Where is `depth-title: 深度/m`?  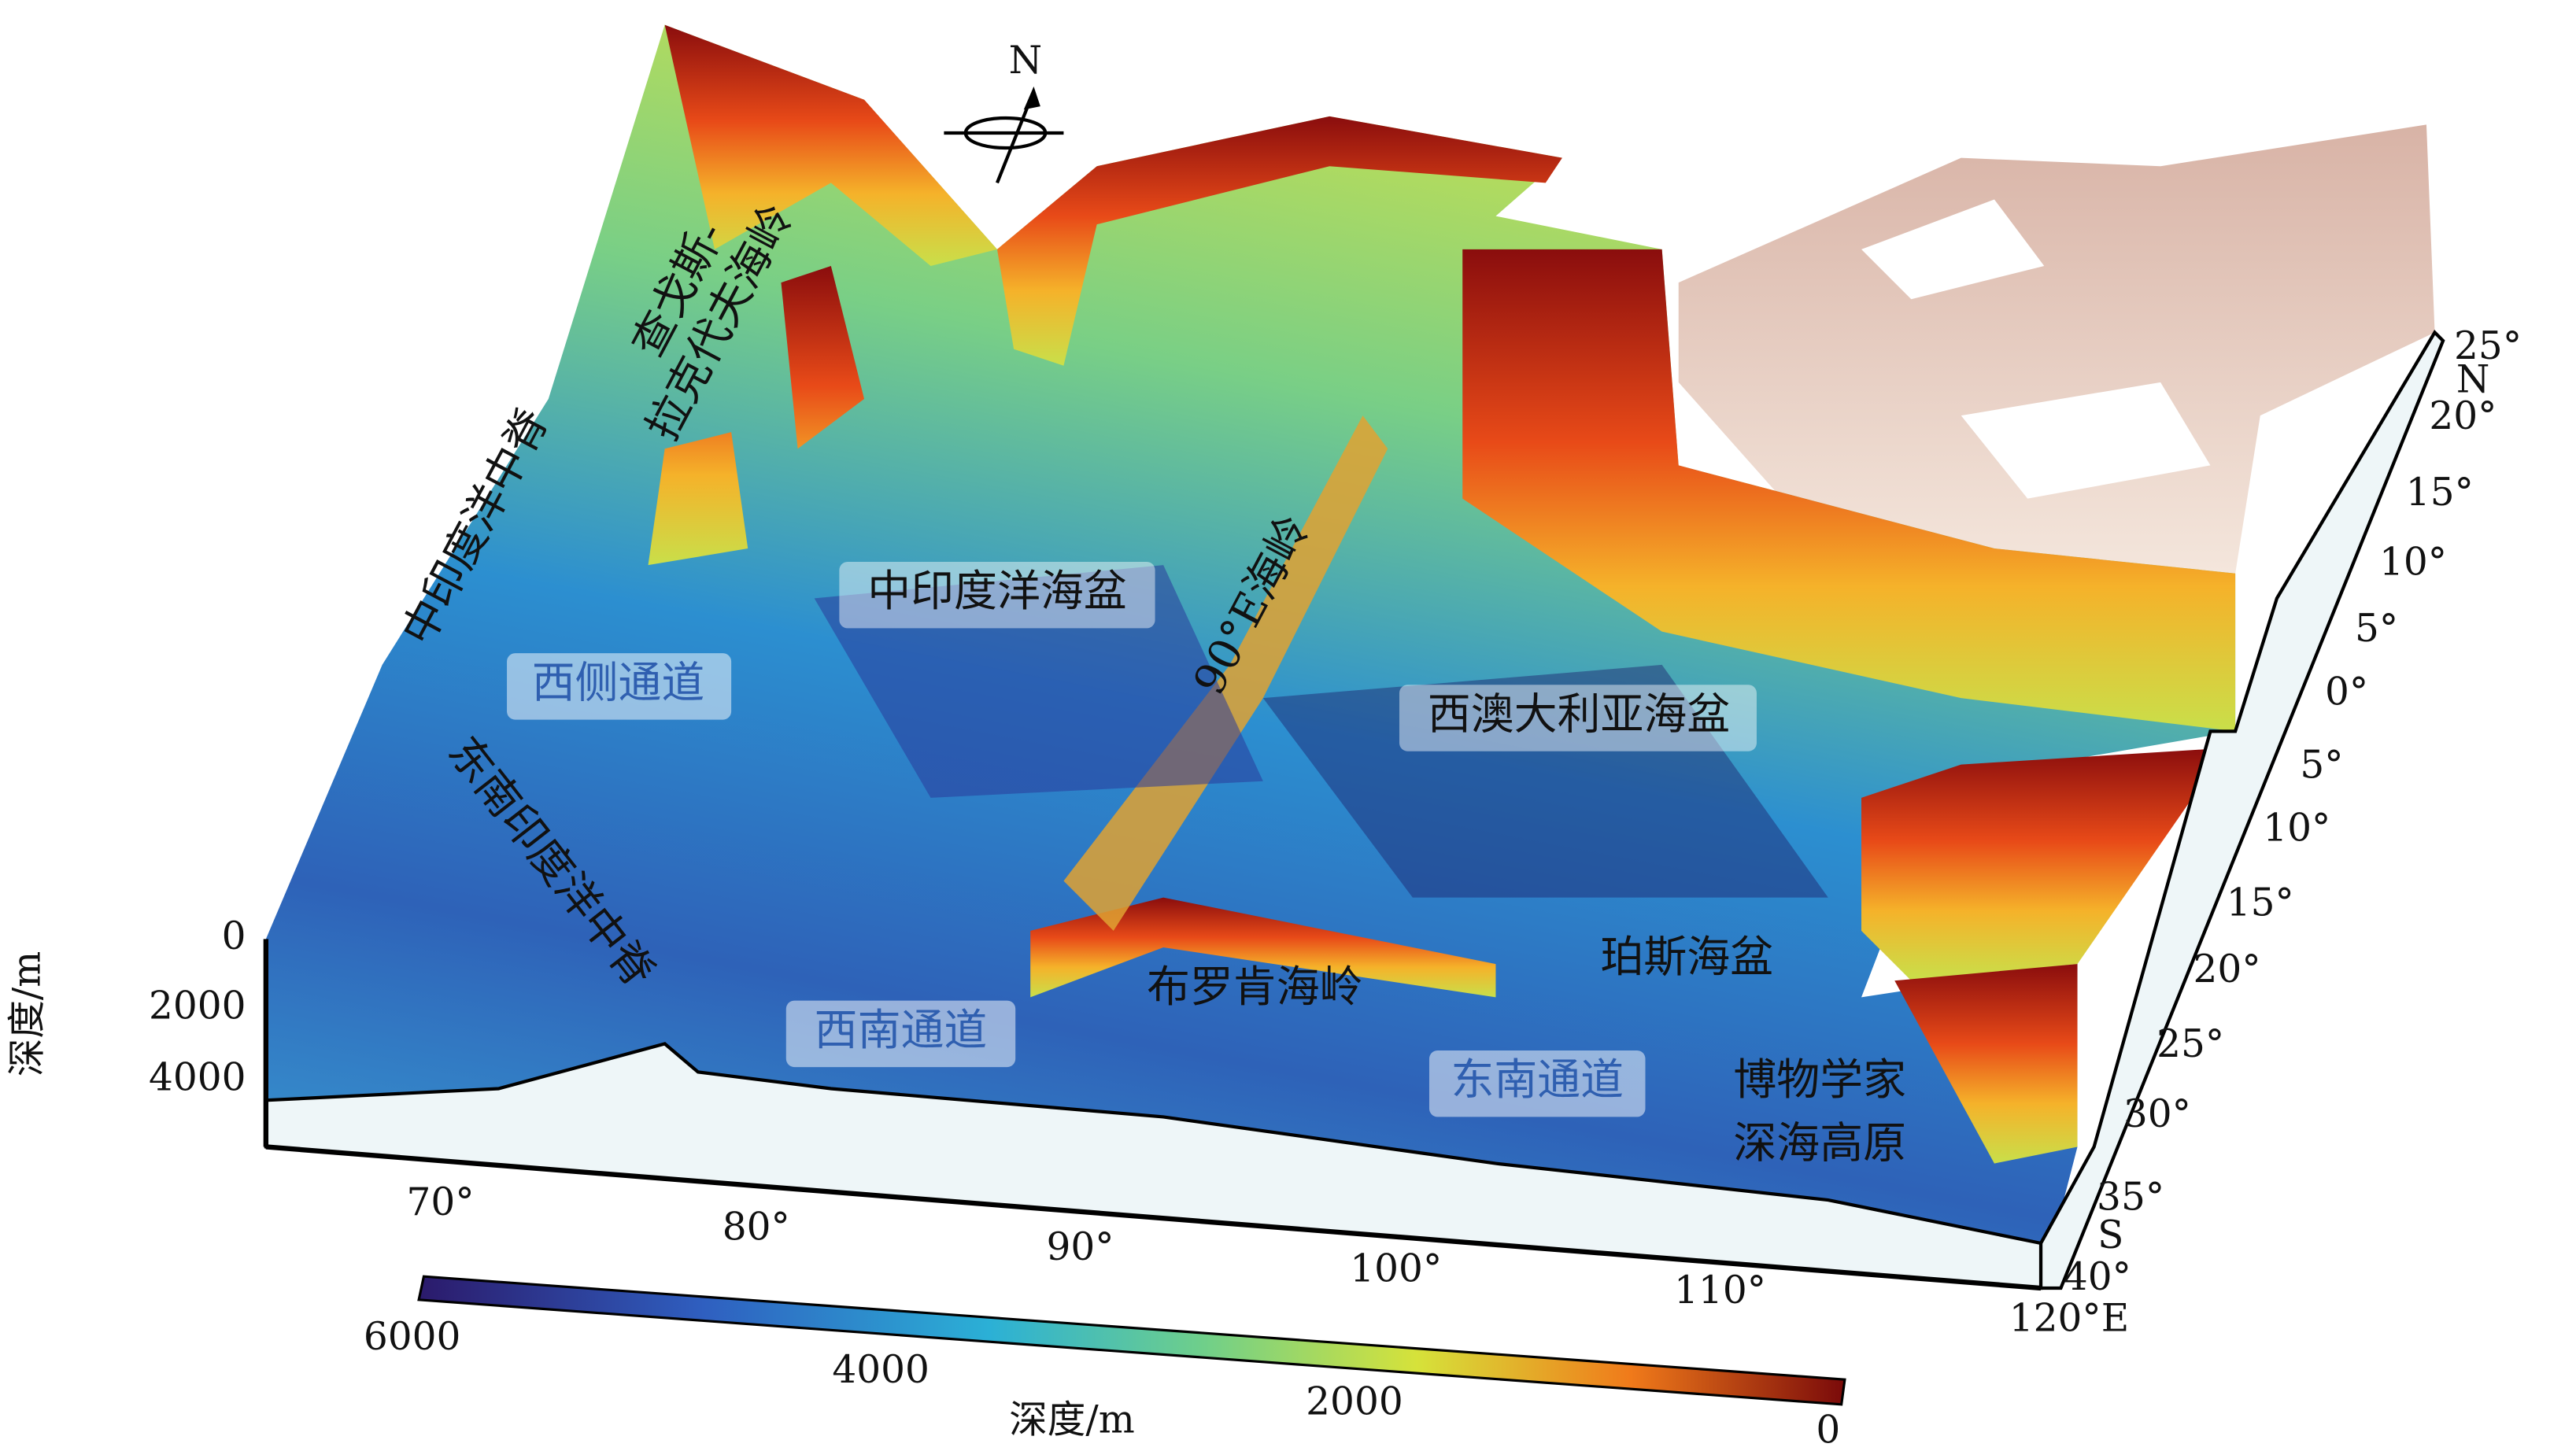
depth-title: 深度/m is located at coordinates (28, 1014).